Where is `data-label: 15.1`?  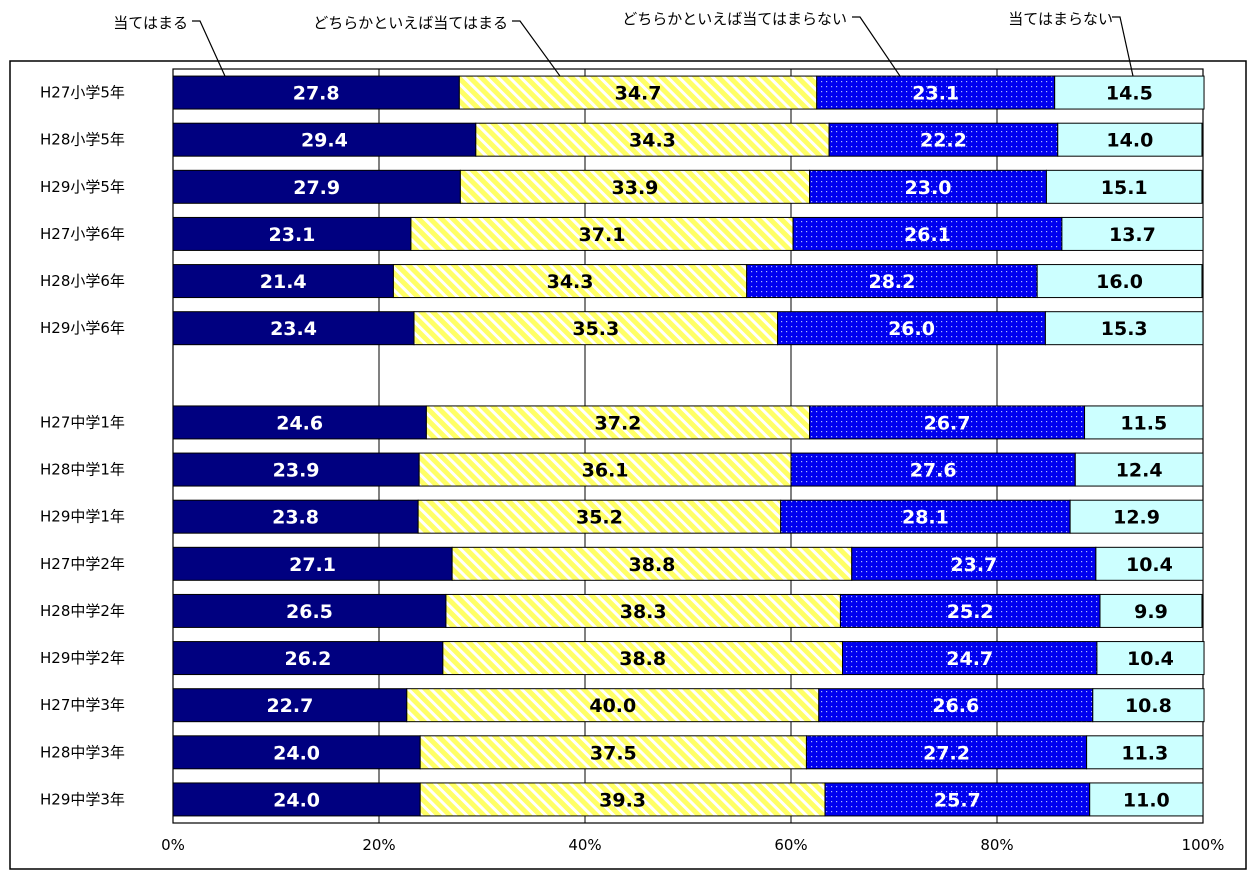 data-label: 15.1 is located at coordinates (1124, 188).